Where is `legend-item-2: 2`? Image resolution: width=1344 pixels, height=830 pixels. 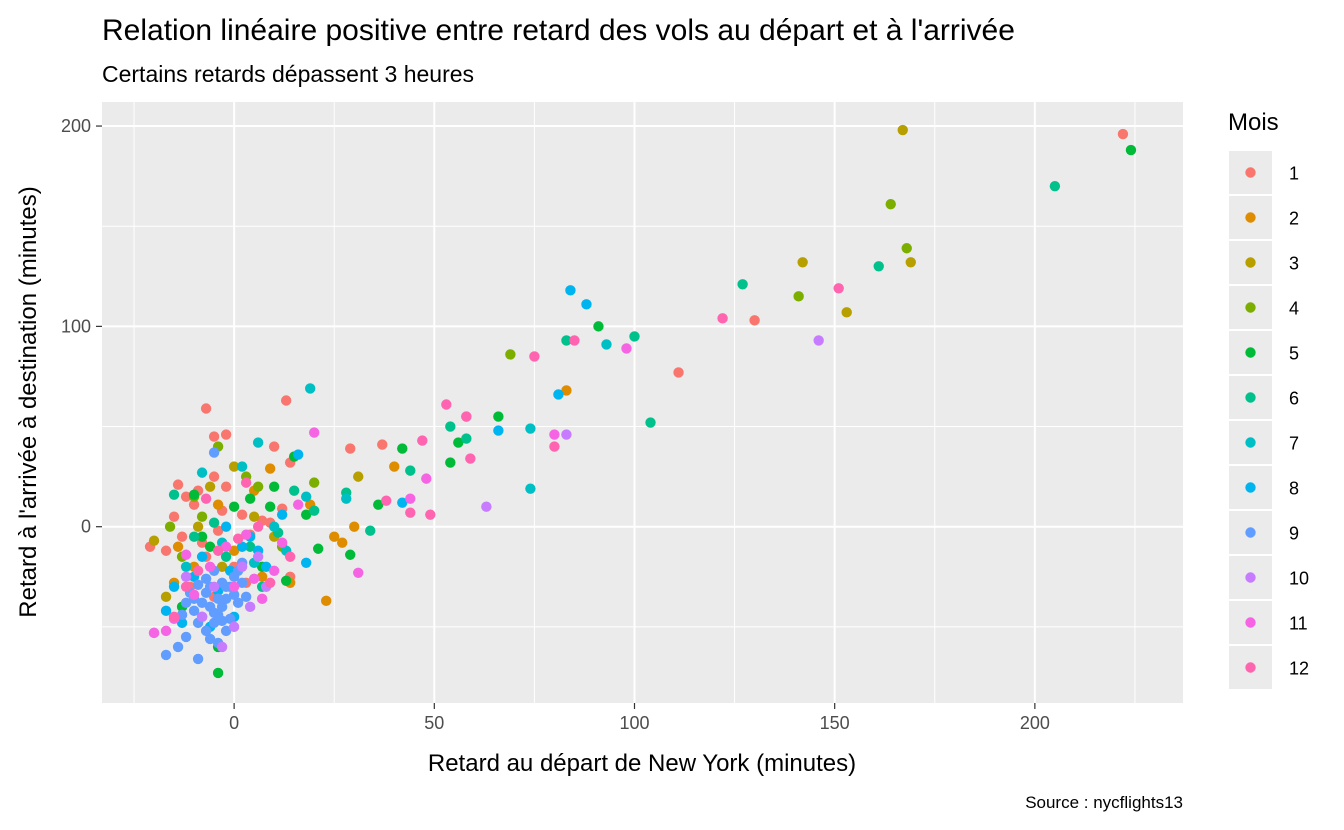
legend-item-2: 2 is located at coordinates (1264, 217).